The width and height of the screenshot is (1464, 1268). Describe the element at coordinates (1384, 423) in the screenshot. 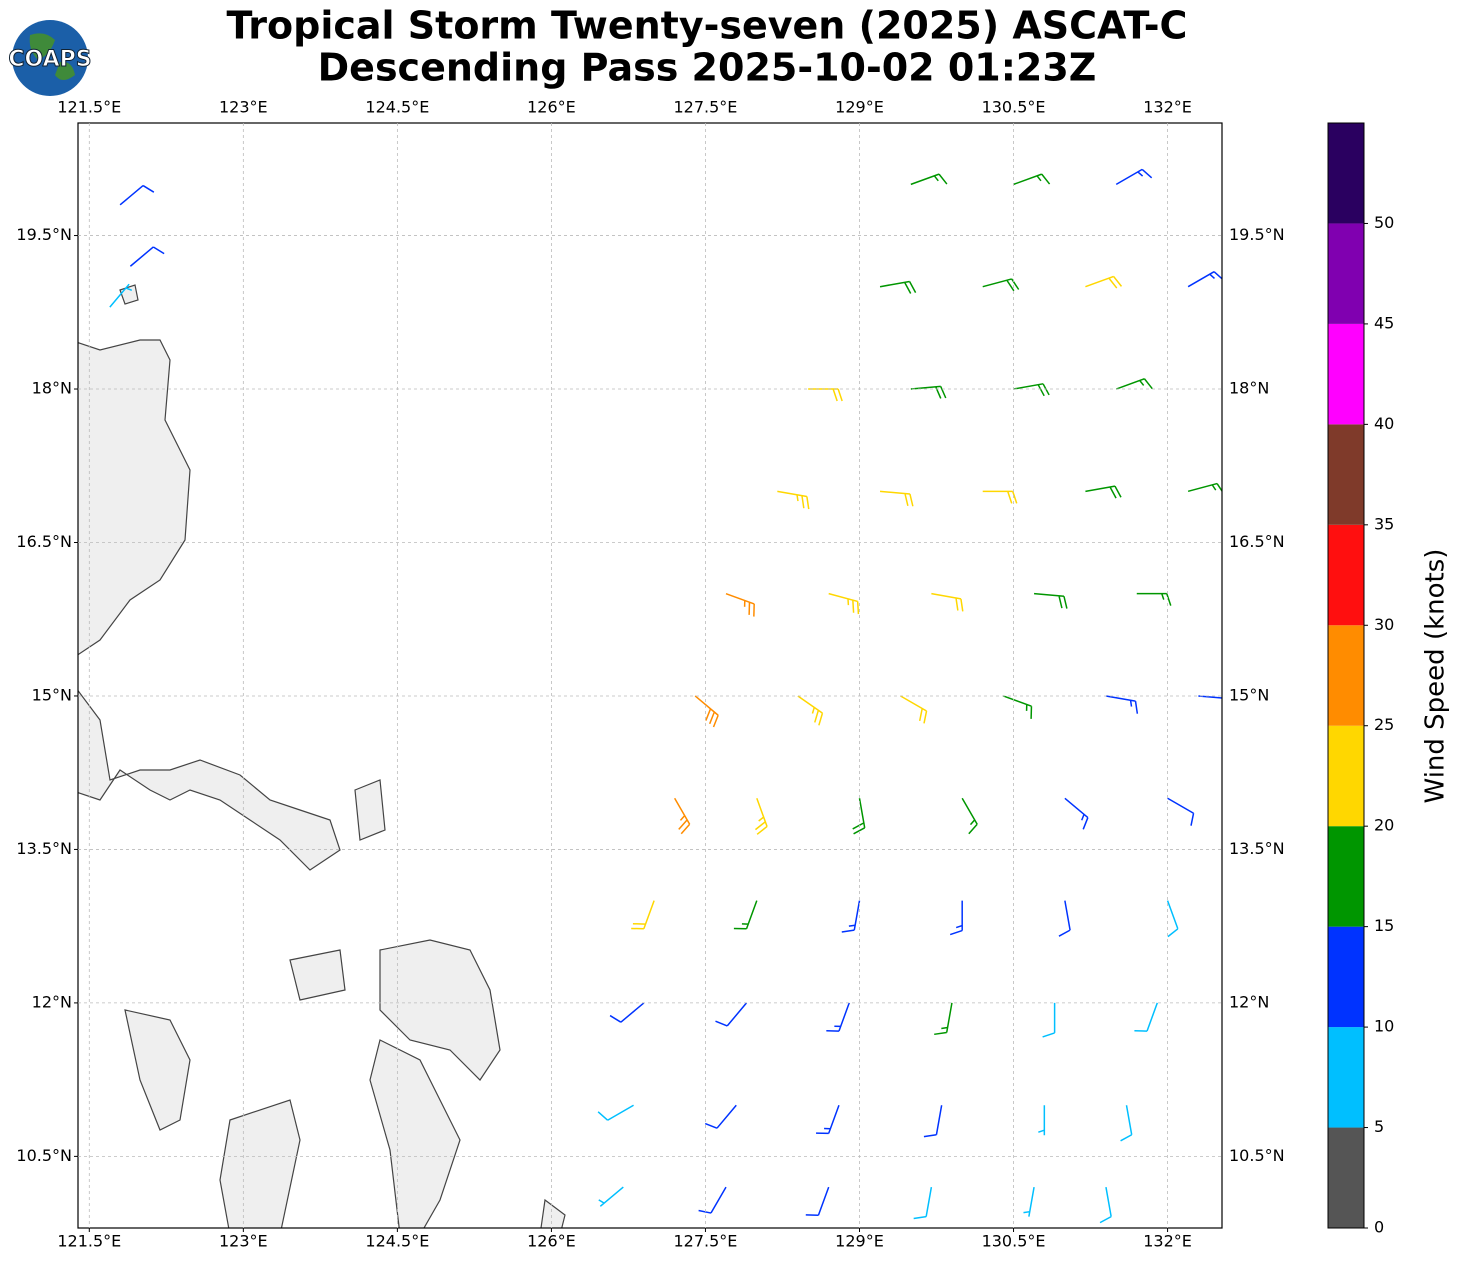

I see `colorbar-tick-label: 40` at that location.